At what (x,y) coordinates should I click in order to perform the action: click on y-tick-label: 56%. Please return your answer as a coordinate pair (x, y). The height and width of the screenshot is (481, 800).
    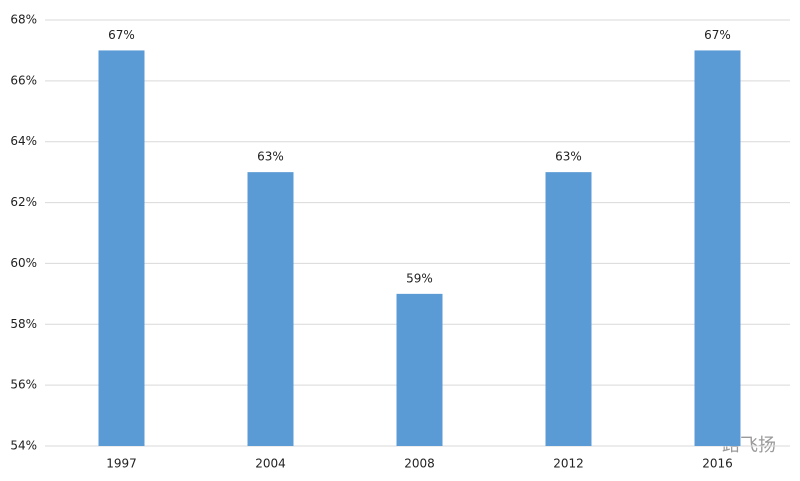
    Looking at the image, I should click on (23, 385).